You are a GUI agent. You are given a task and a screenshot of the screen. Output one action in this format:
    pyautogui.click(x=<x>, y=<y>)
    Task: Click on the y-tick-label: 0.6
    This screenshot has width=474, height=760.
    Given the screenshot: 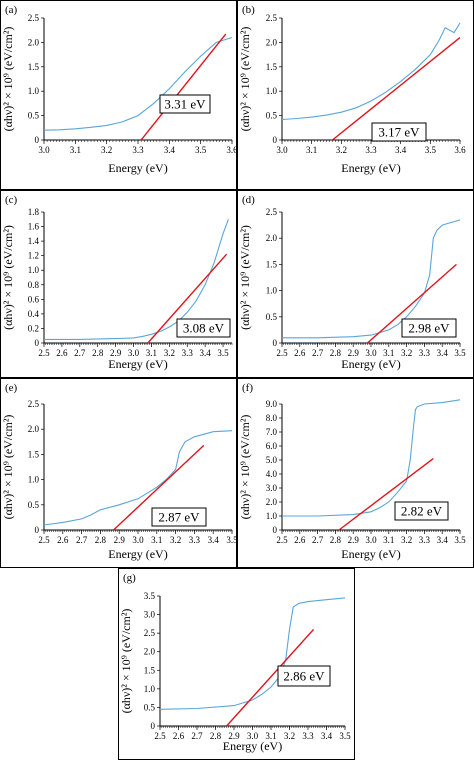 What is the action you would take?
    pyautogui.click(x=34, y=299)
    